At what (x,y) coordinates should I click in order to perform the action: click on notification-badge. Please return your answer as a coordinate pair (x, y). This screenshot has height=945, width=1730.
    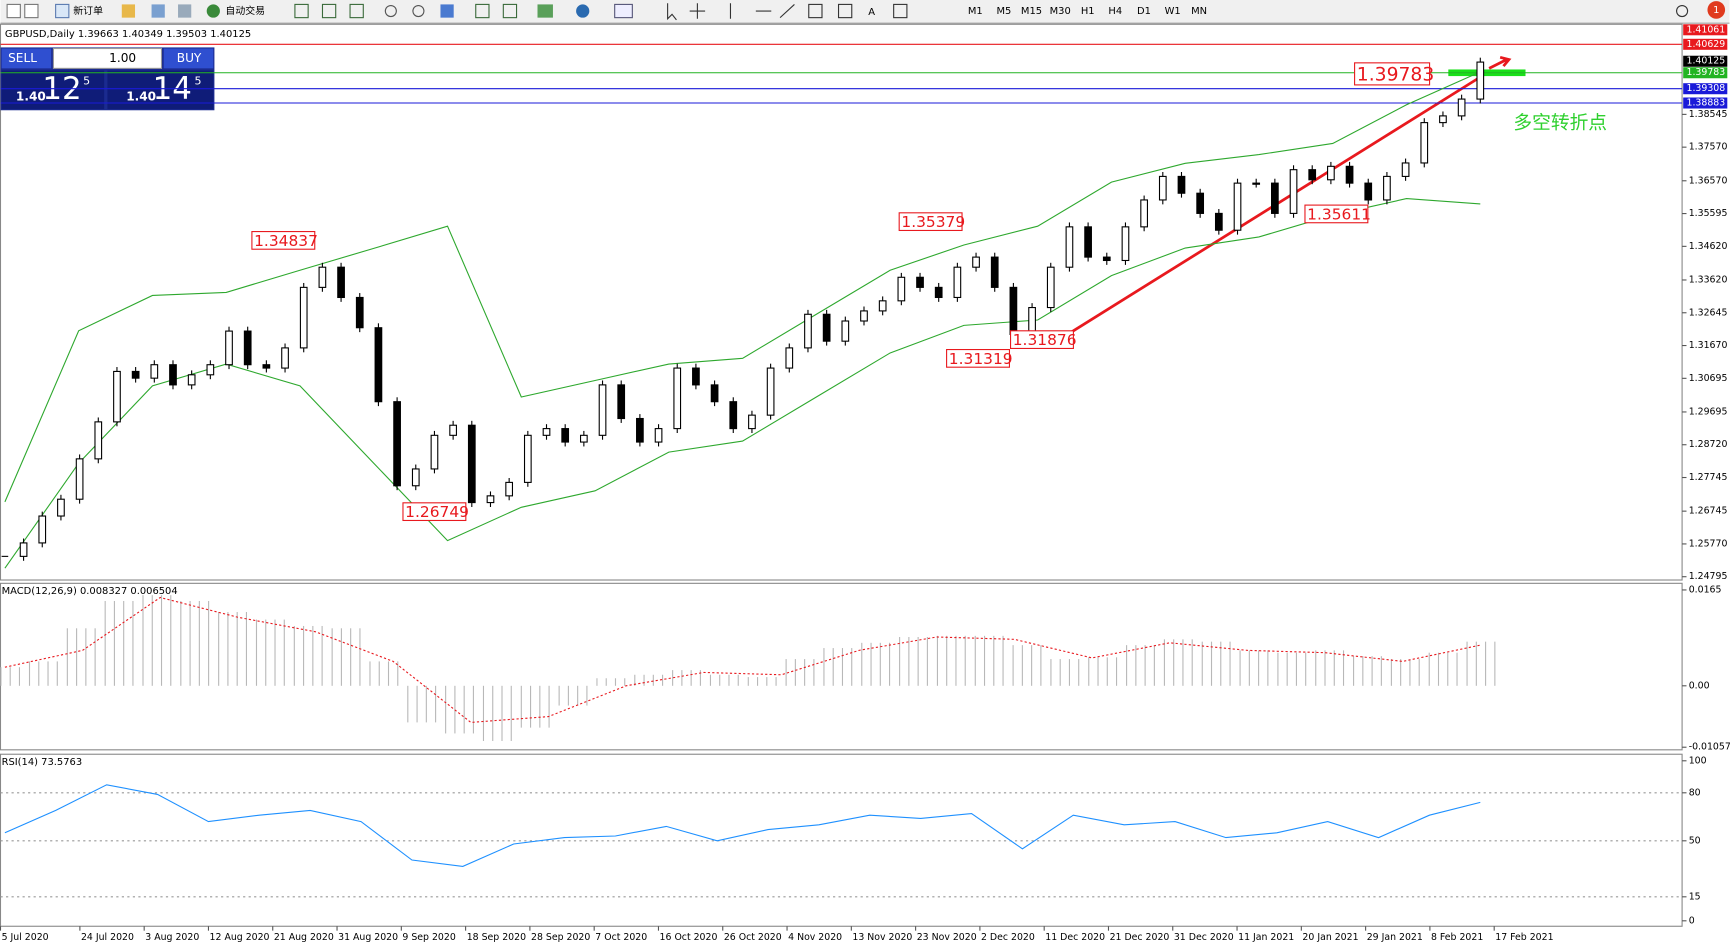
    Looking at the image, I should click on (1716, 10).